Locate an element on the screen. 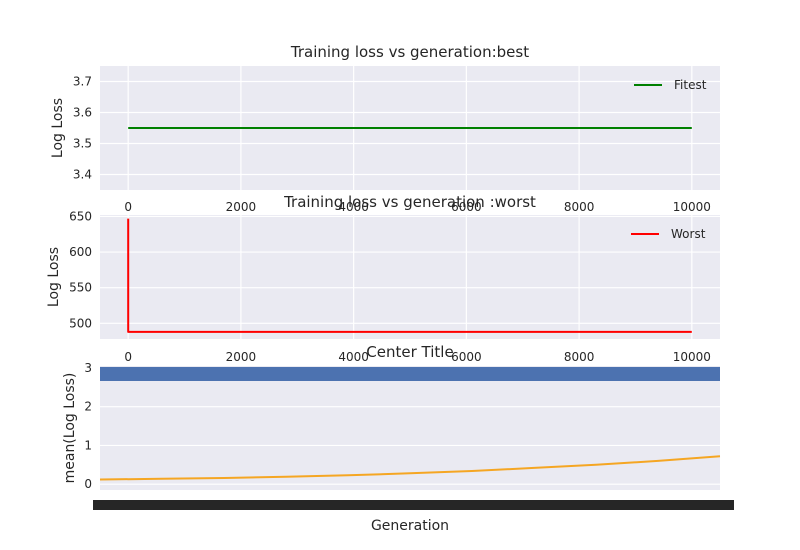 This screenshot has height=550, width=800. x-axis-label: Generation is located at coordinates (410, 526).